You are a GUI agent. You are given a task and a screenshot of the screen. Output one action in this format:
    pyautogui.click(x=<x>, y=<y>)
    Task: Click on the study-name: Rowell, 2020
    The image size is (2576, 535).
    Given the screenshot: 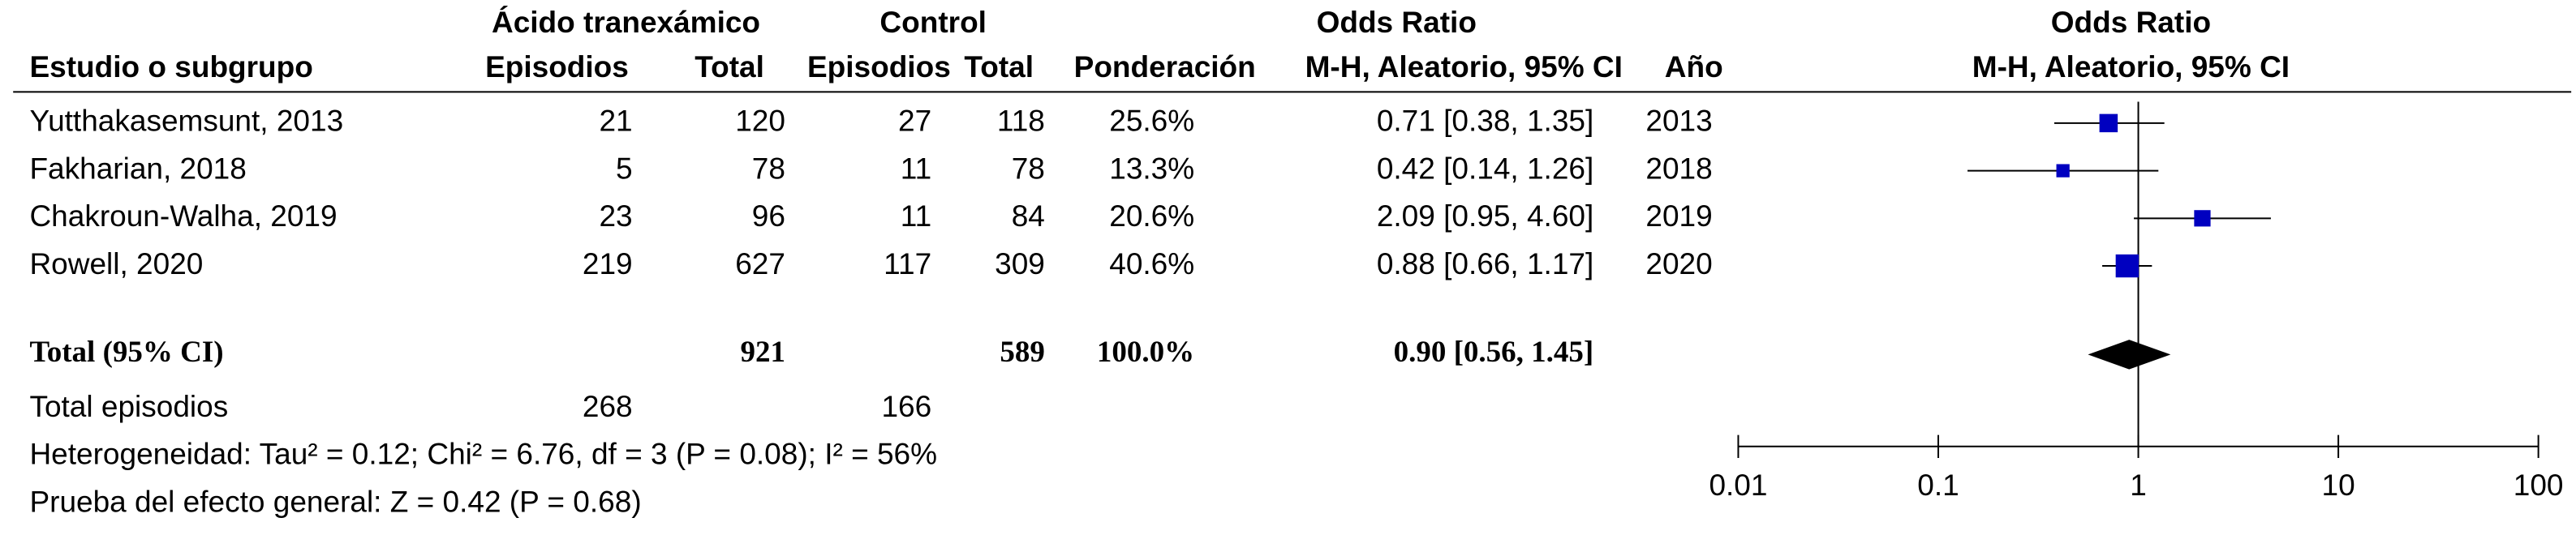 What is the action you would take?
    pyautogui.click(x=116, y=263)
    